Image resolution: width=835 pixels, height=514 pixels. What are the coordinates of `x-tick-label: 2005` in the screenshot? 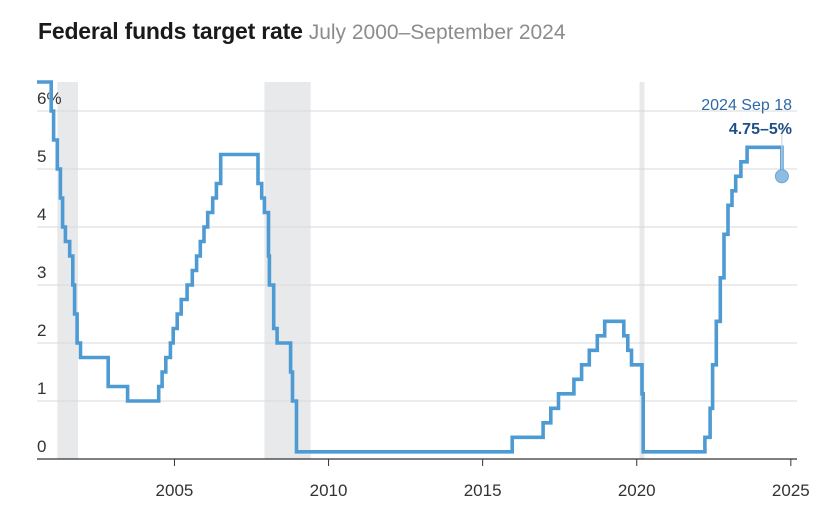 It's located at (175, 490).